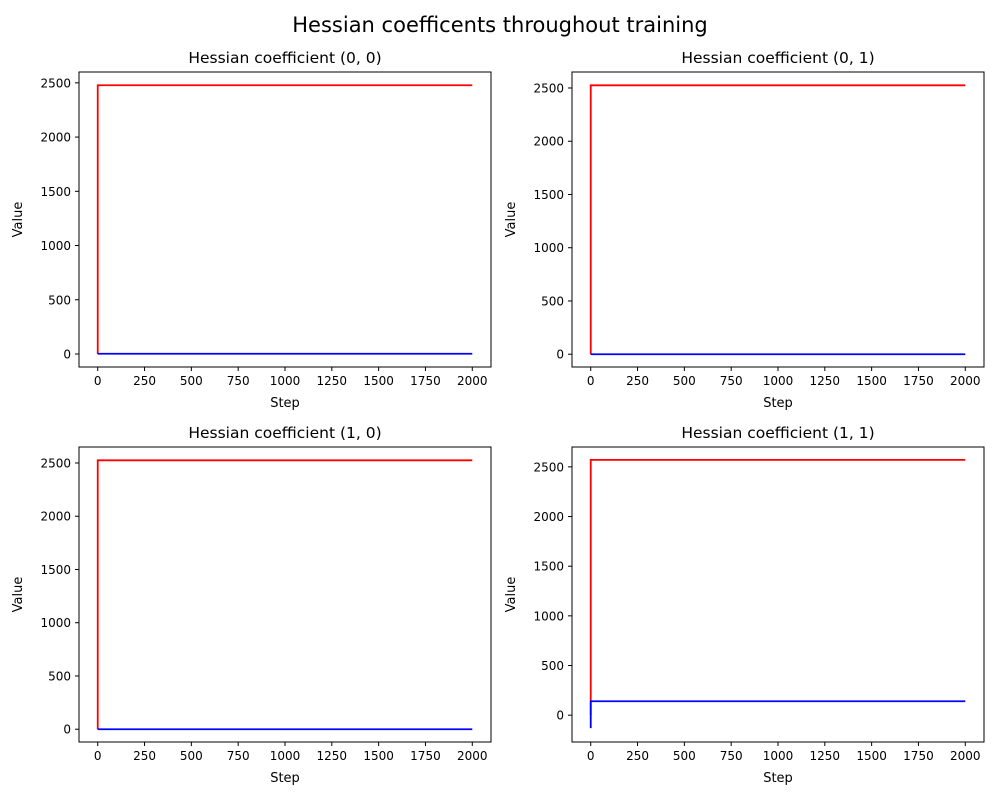 The height and width of the screenshot is (800, 1000). I want to click on chart-0-ytick-label-2: 1000, so click(55, 246).